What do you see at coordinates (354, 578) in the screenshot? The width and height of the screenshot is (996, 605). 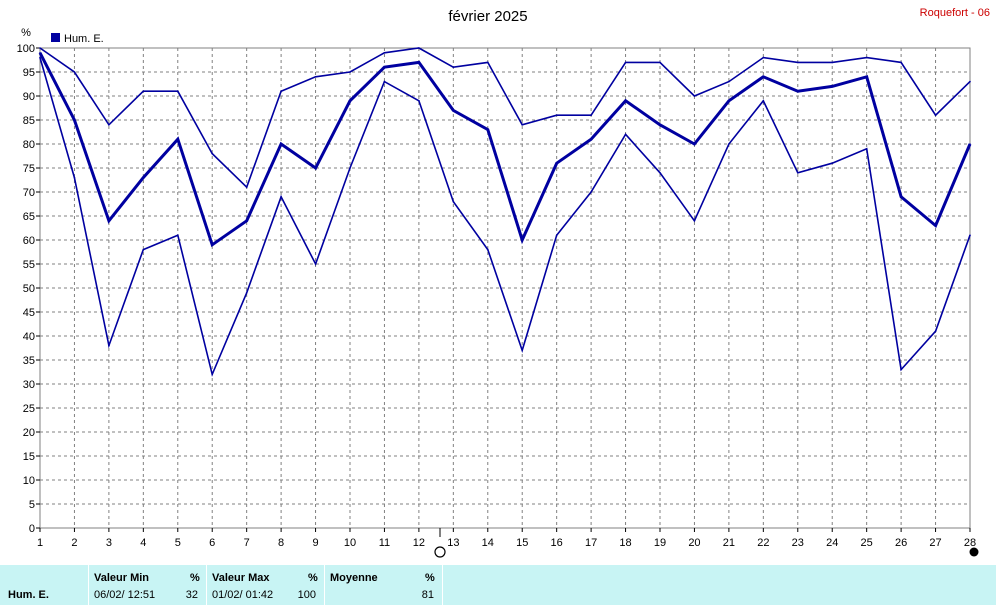 I see `stats-avg-label: Moyenne` at bounding box center [354, 578].